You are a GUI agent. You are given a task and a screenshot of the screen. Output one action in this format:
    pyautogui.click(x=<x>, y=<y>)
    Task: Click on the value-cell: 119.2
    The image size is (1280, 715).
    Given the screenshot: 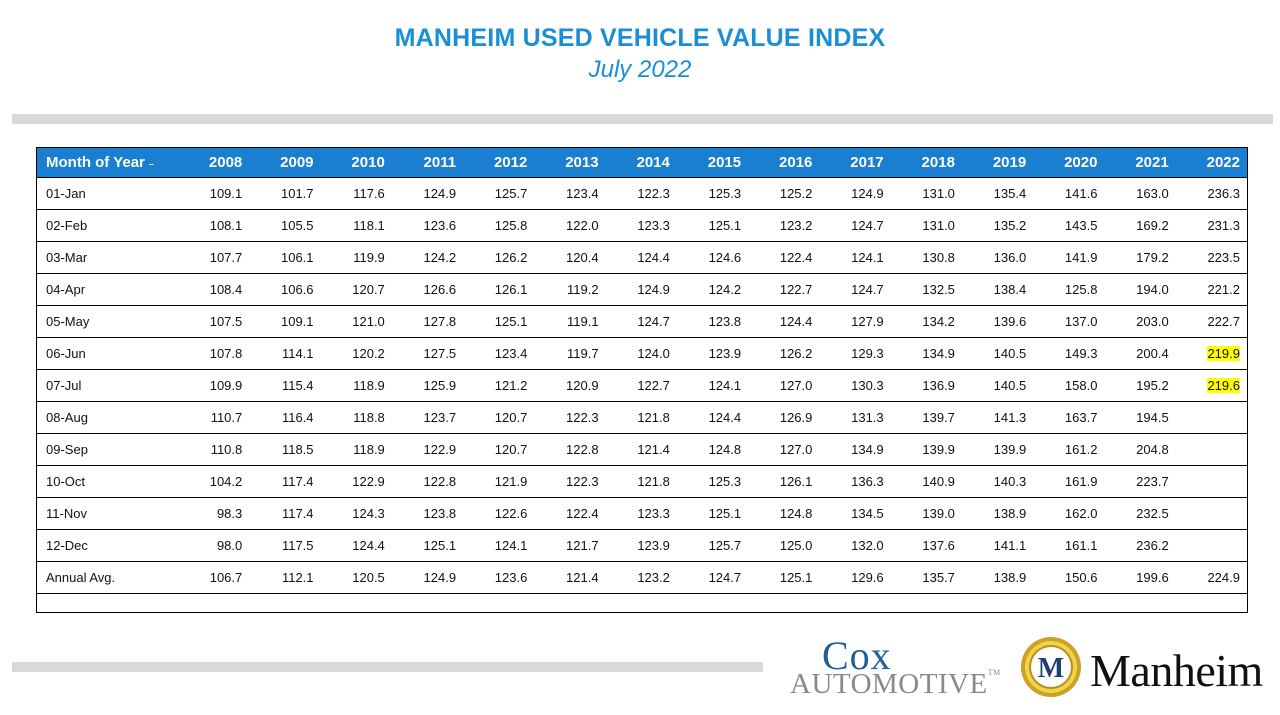 What is the action you would take?
    pyautogui.click(x=570, y=289)
    